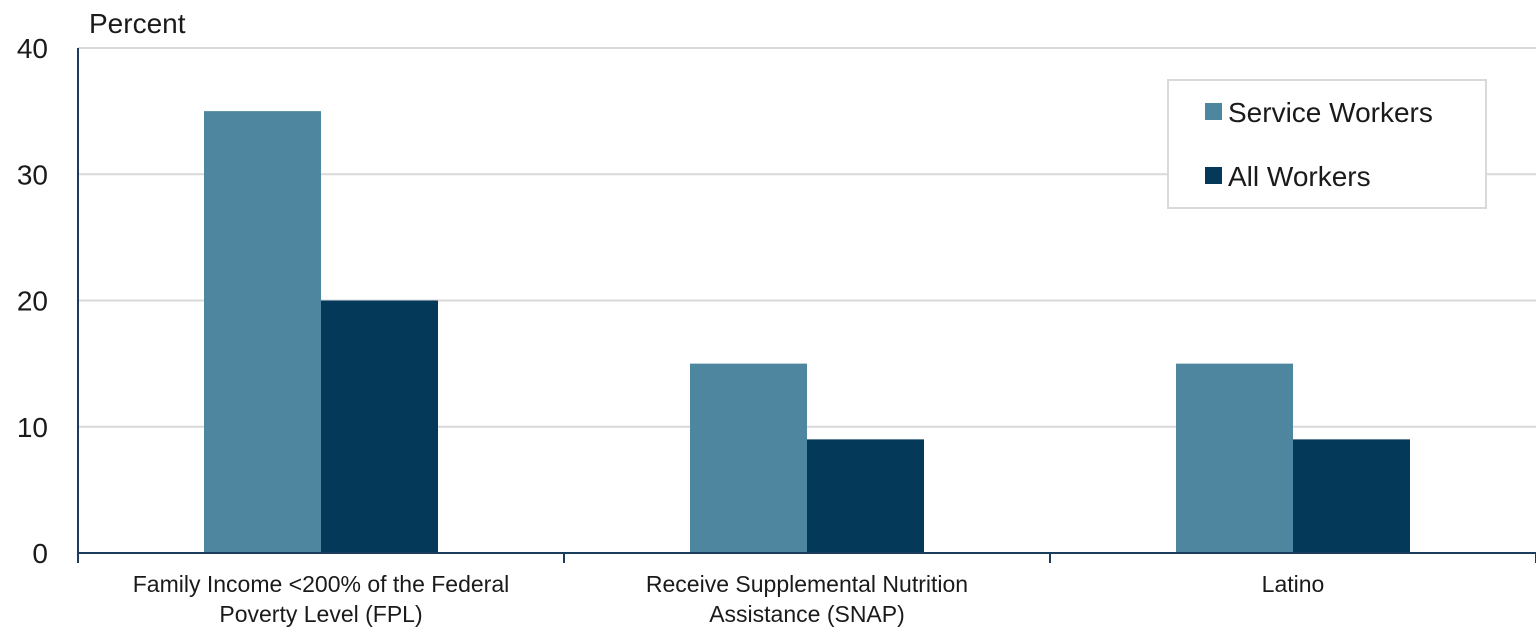 The width and height of the screenshot is (1536, 633). I want to click on legend-box, so click(1327, 144).